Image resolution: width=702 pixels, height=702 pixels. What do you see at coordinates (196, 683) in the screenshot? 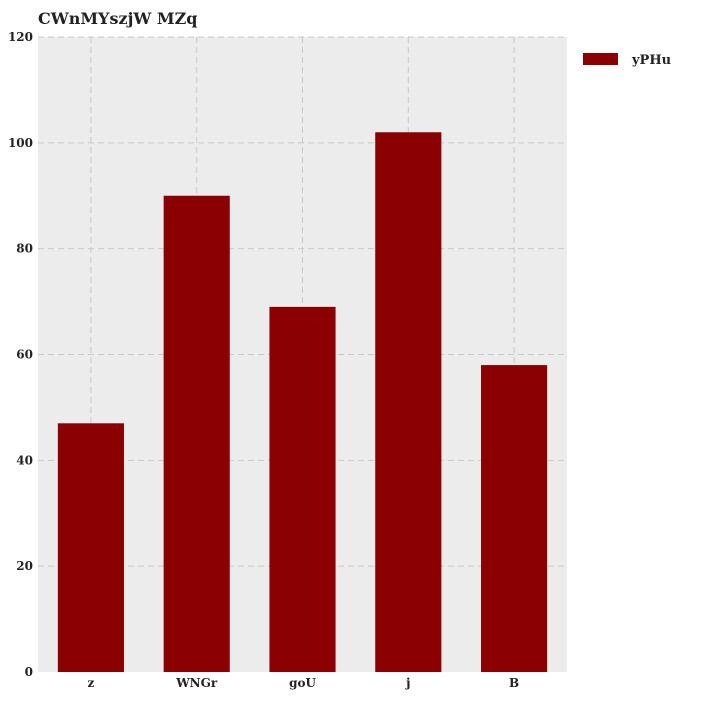
I see `x-tick-label: WNGr` at bounding box center [196, 683].